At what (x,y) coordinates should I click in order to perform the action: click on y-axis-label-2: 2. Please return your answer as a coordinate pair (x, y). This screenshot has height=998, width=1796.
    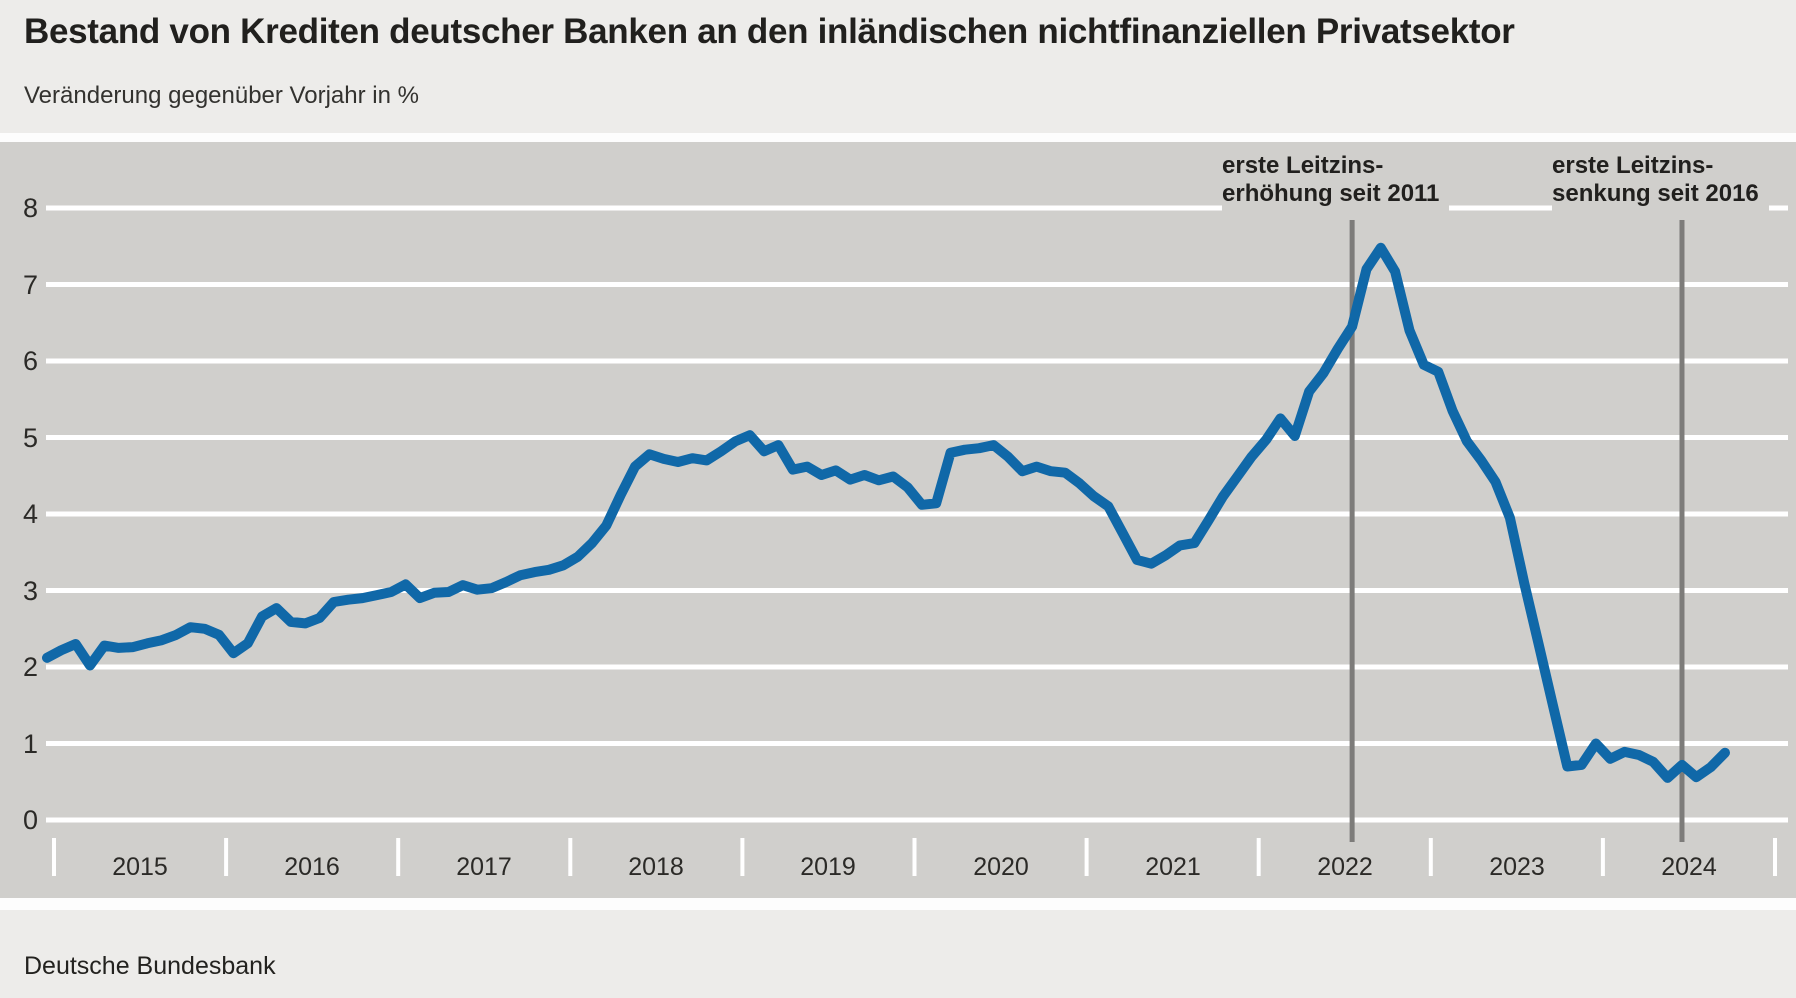
    Looking at the image, I should click on (30, 667).